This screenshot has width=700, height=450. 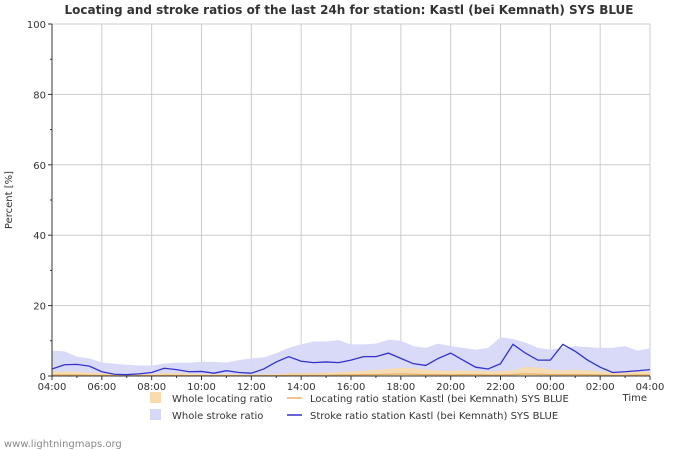 I want to click on legend-whole-stroke-ratio-swatch, so click(x=155, y=414).